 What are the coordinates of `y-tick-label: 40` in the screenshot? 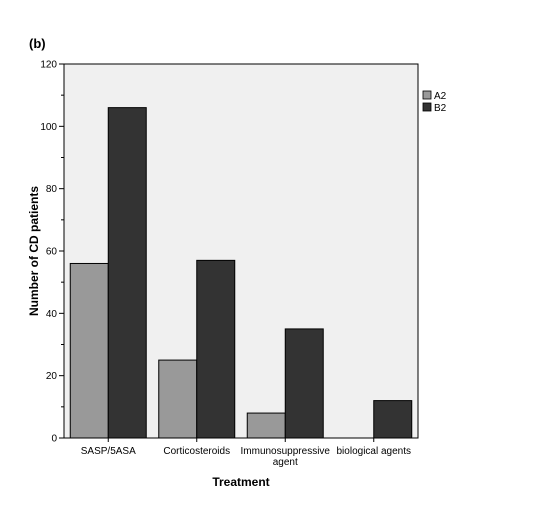 It's located at (52, 314).